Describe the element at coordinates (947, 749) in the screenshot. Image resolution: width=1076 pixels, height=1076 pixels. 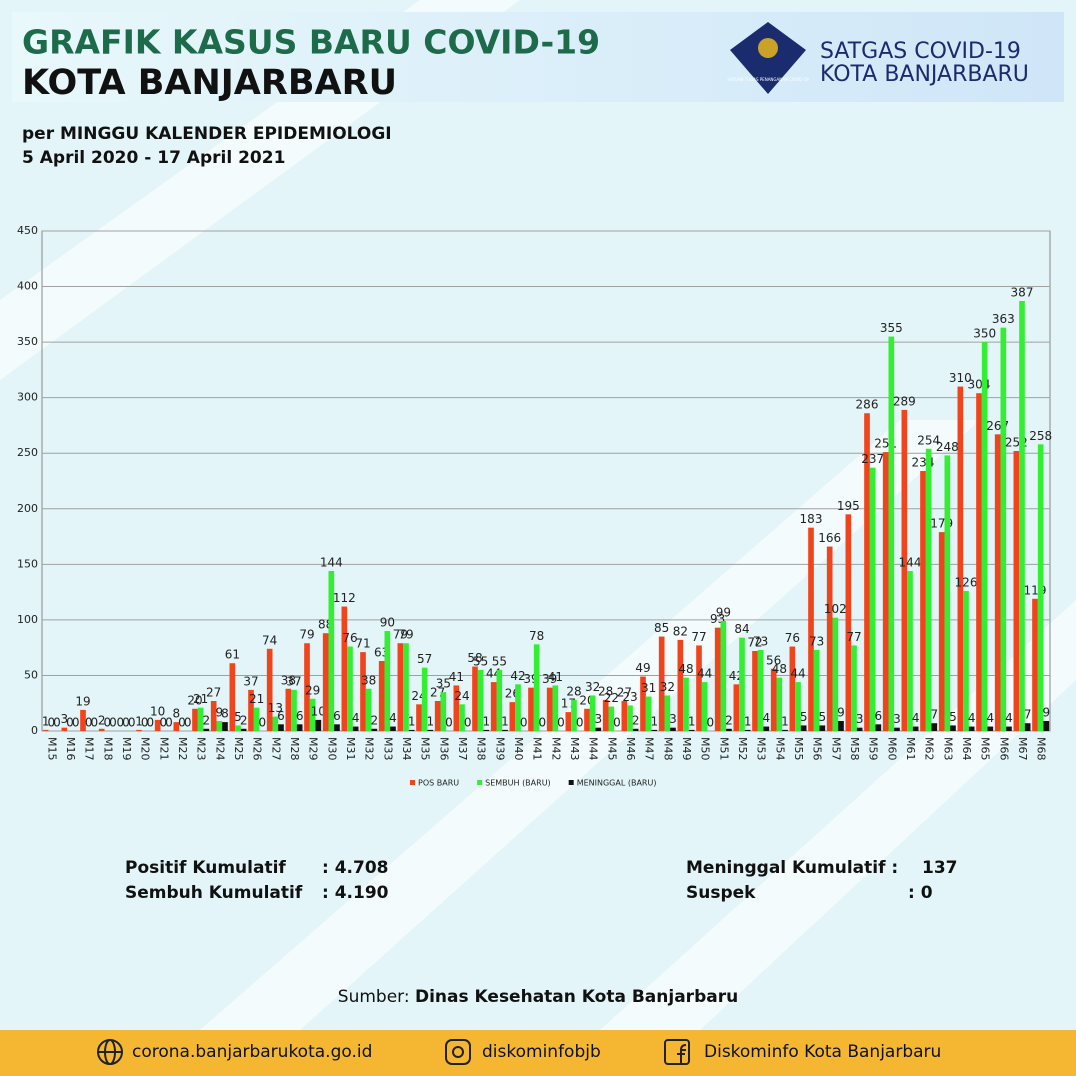
I see `x-tick-label: M63` at that location.